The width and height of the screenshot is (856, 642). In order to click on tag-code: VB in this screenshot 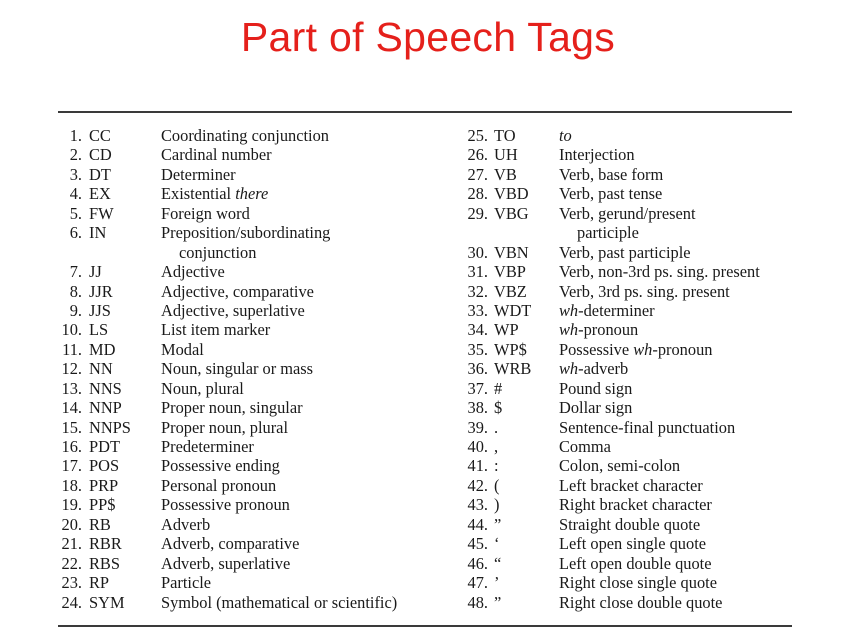, I will do `click(505, 174)`.